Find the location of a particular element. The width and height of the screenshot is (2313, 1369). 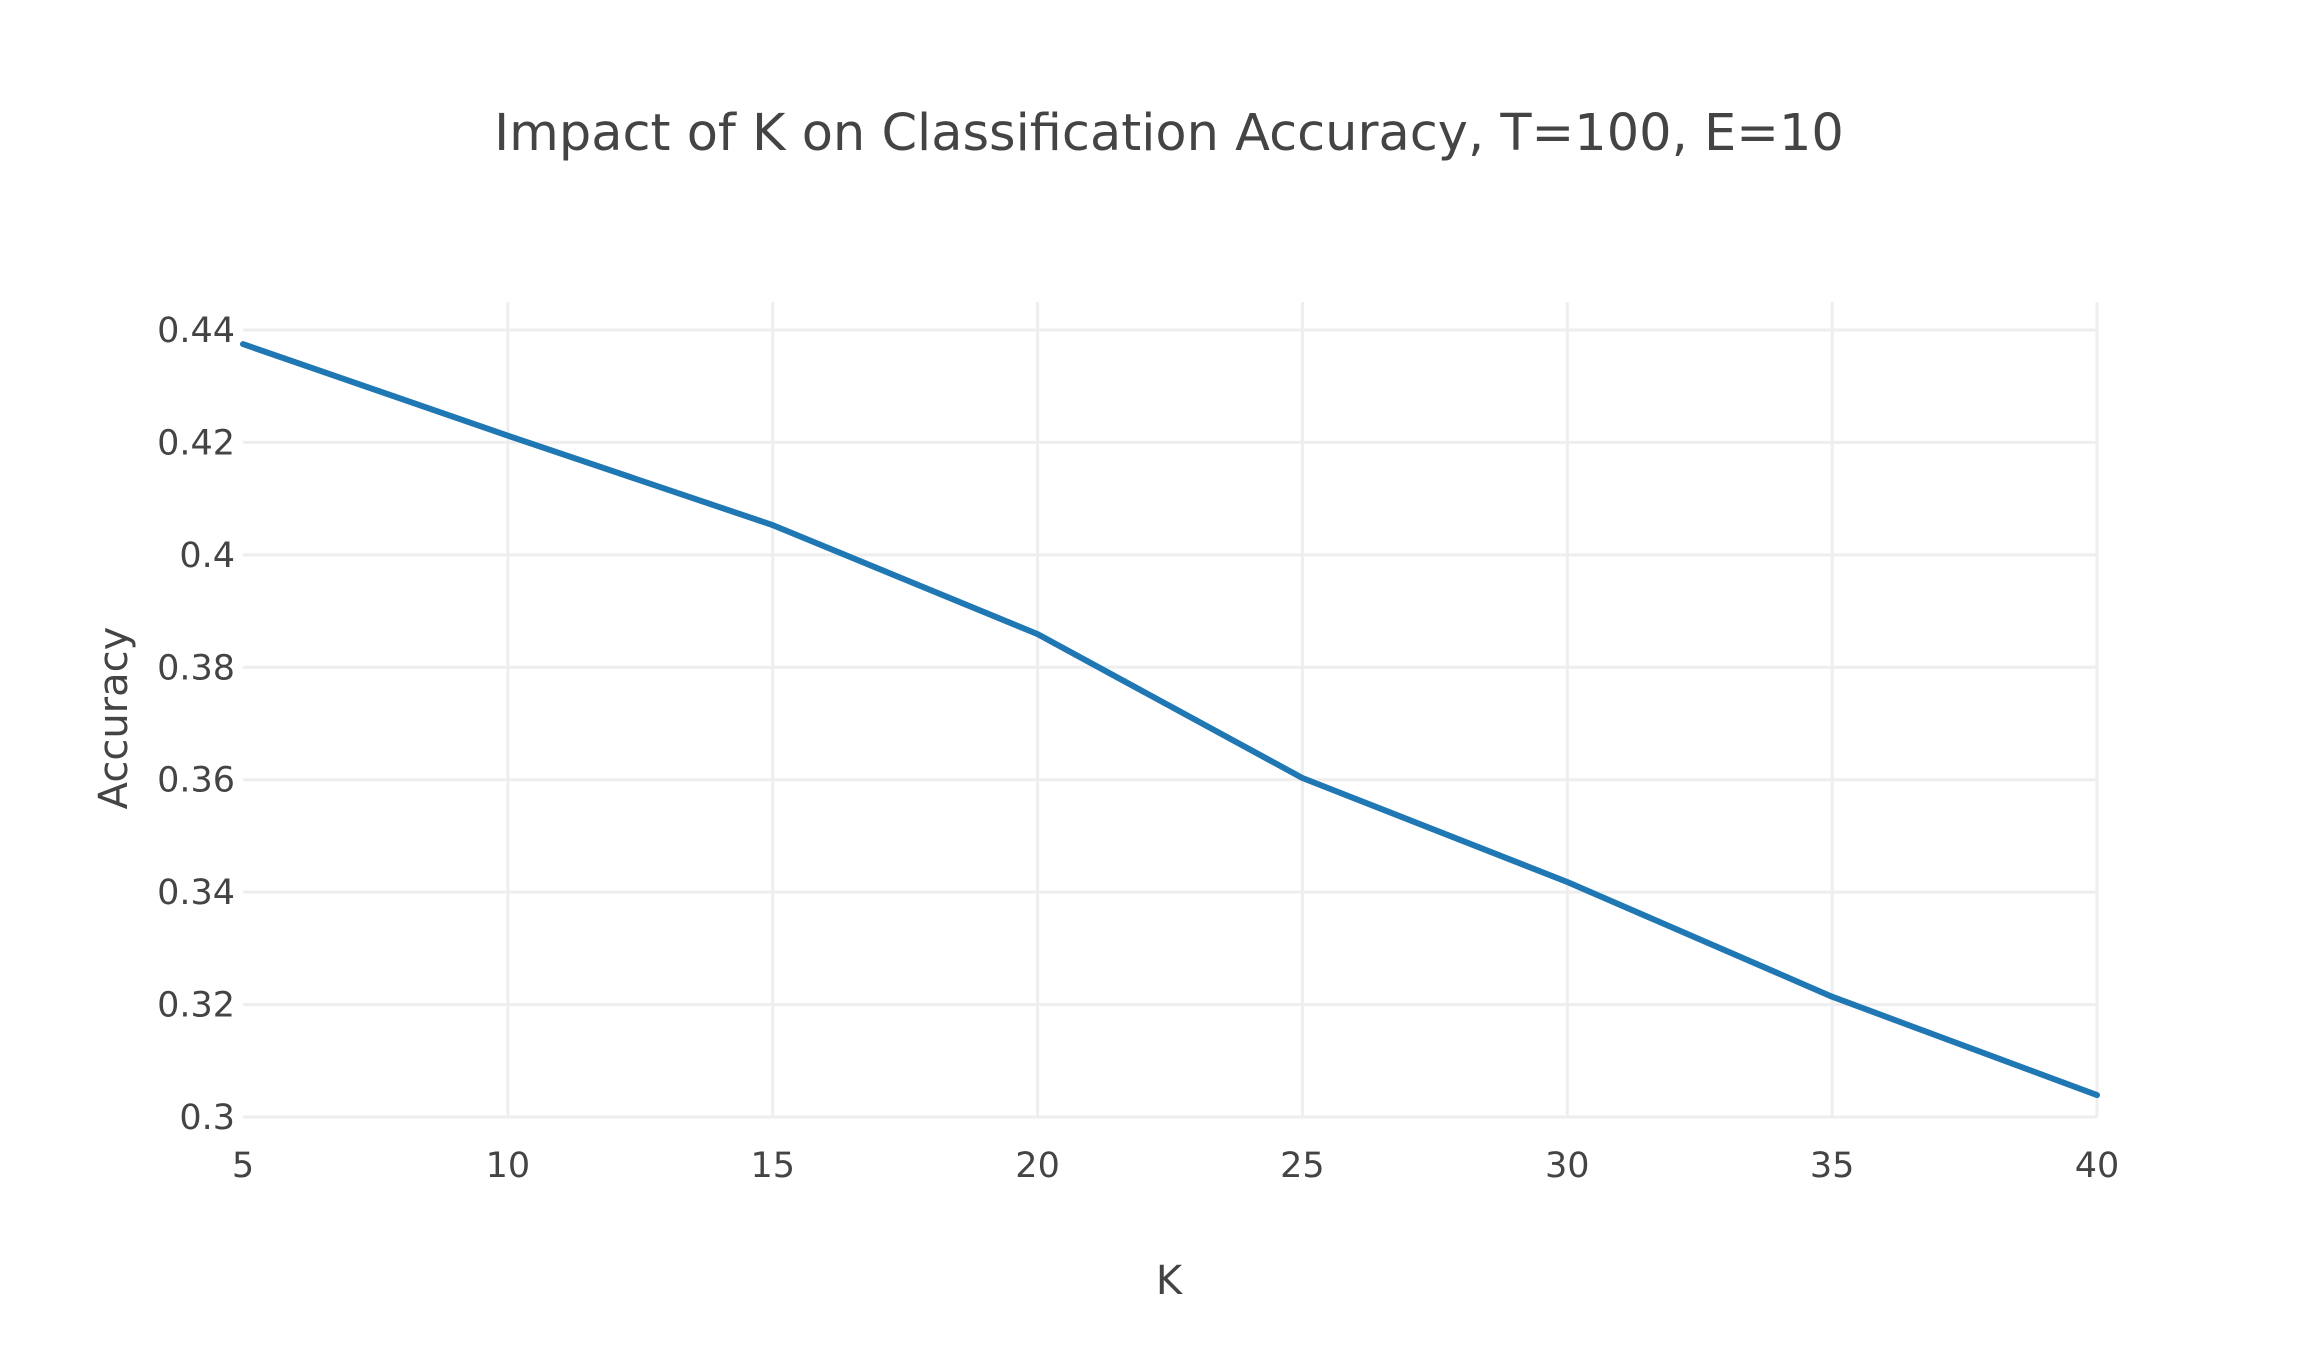

y-tick-label: 0.36 is located at coordinates (196, 781).